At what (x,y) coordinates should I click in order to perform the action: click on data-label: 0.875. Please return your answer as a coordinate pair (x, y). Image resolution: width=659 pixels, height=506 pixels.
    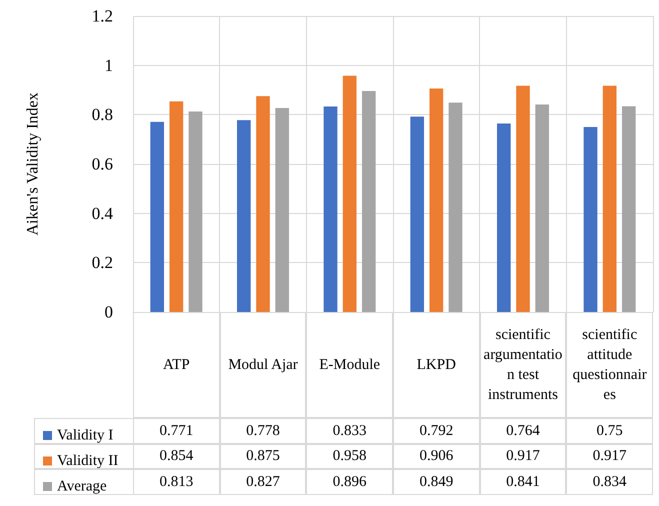
    Looking at the image, I should click on (263, 456).